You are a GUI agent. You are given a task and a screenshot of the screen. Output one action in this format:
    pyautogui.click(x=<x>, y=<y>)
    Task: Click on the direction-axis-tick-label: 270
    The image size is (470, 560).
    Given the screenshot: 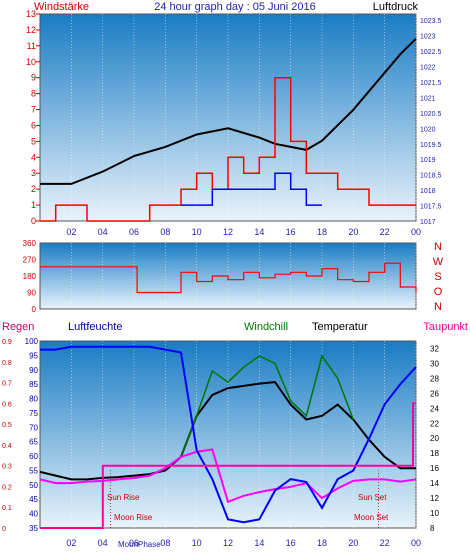 What is the action you would take?
    pyautogui.click(x=30, y=260)
    